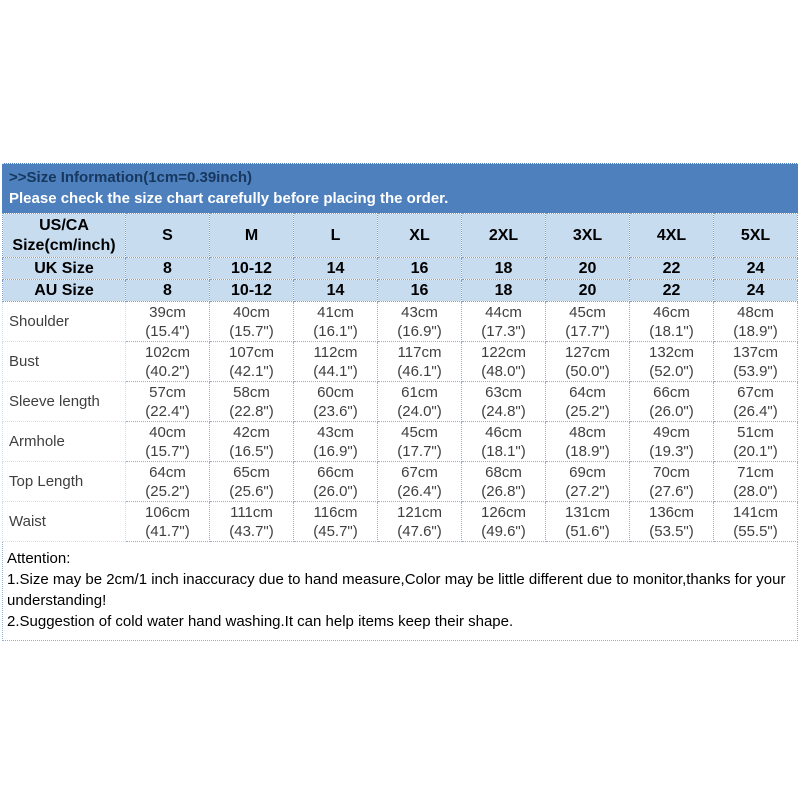  I want to click on size-cell: 137cm (53.9"), so click(755, 361).